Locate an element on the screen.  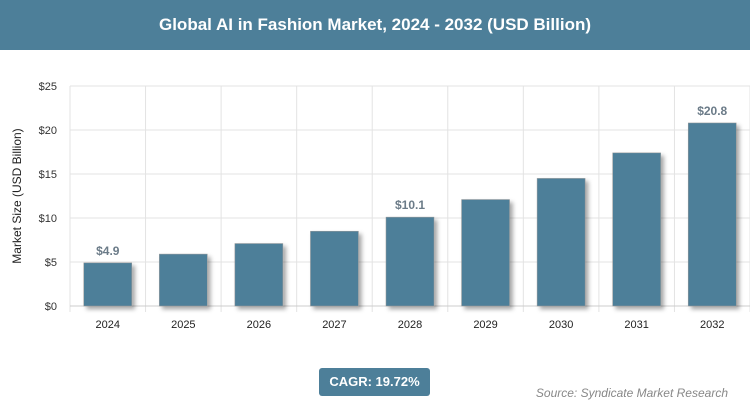
x-tick-label: 2031 is located at coordinates (636, 325).